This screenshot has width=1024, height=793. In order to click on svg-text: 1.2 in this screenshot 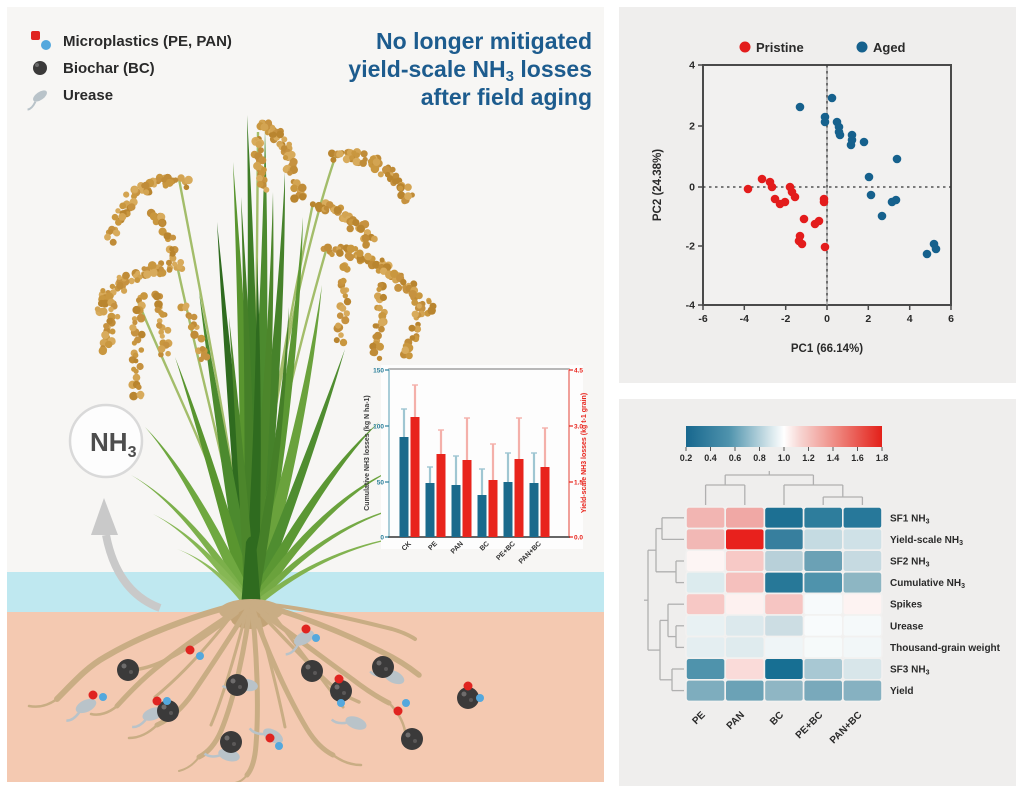, I will do `click(808, 458)`.